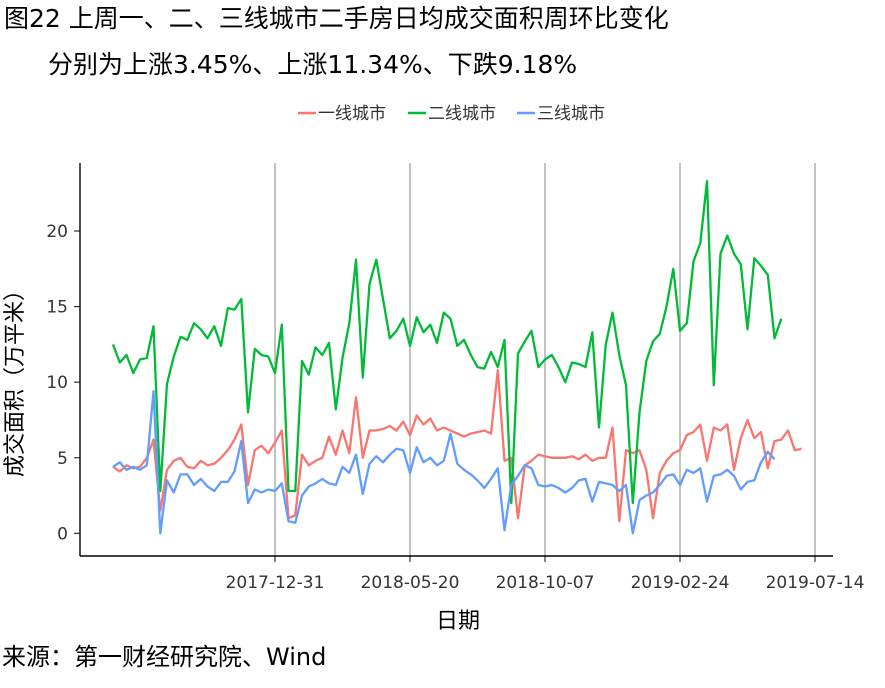 This screenshot has width=885, height=688. I want to click on x-tick-label: 2018-10-07, so click(545, 583).